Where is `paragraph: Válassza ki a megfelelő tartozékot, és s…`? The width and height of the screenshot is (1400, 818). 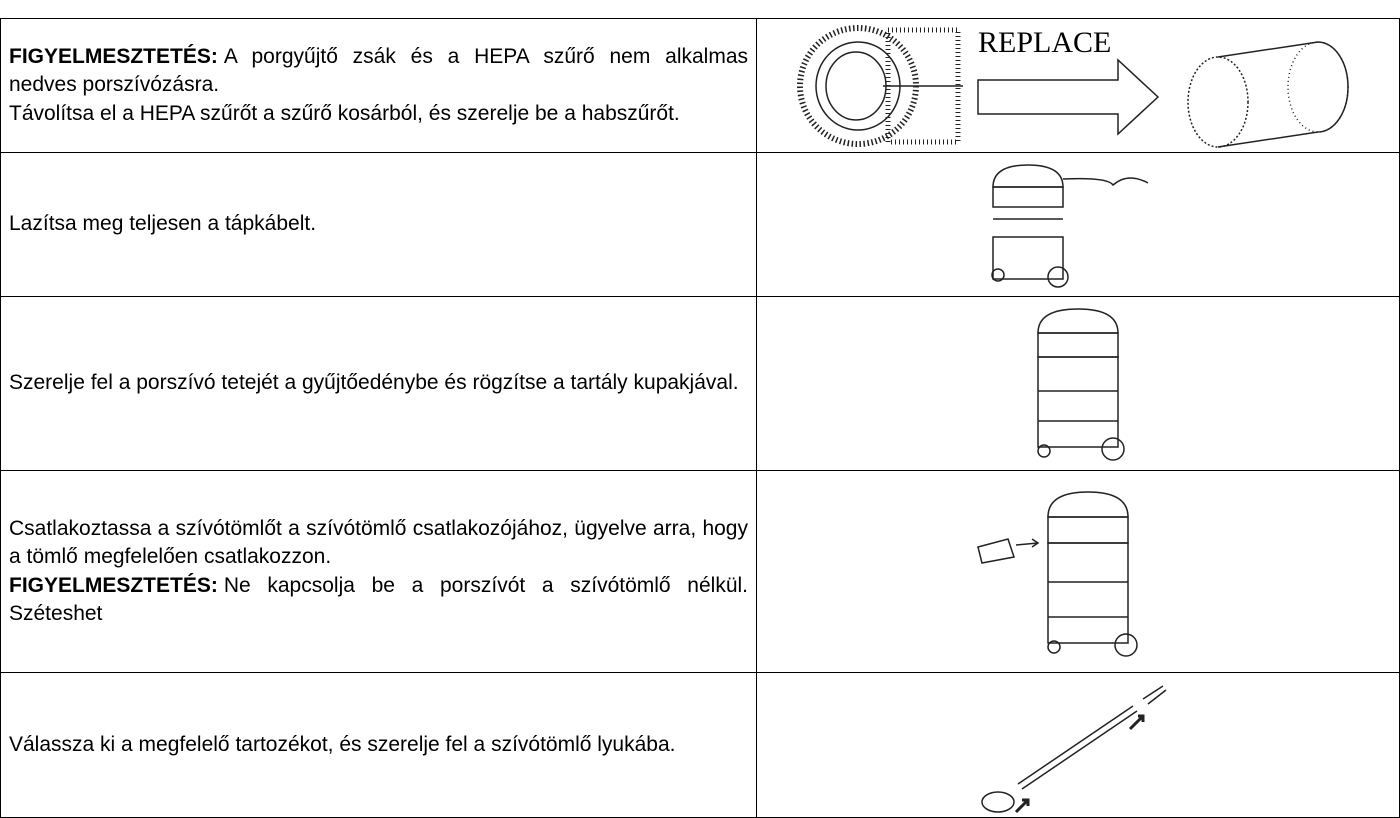
paragraph: Válassza ki a megfelelő tartozékot, és s… is located at coordinates (378, 745).